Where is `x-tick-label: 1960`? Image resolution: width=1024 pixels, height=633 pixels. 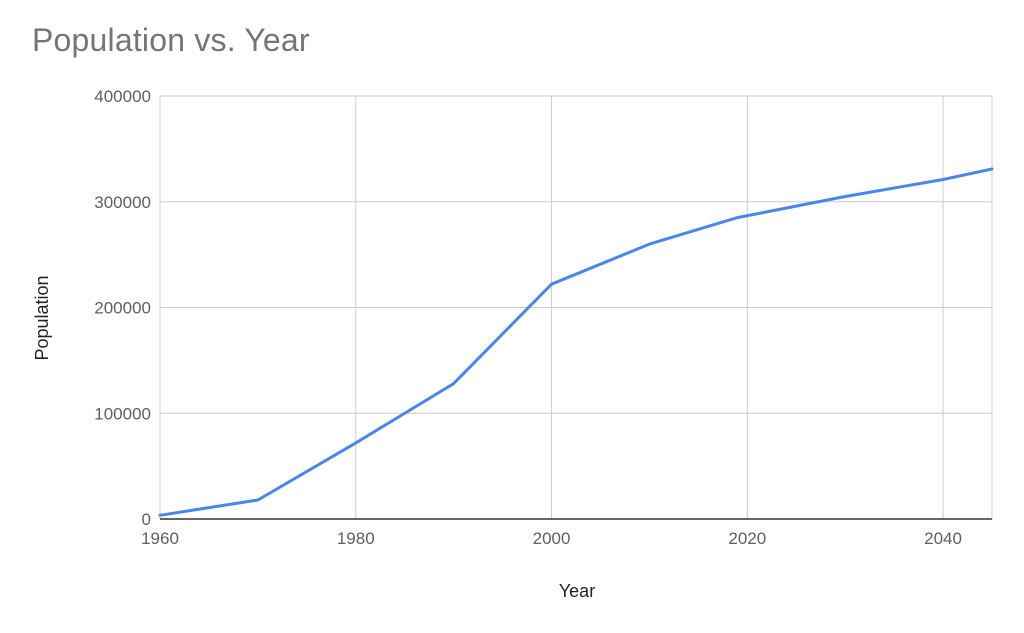
x-tick-label: 1960 is located at coordinates (160, 538).